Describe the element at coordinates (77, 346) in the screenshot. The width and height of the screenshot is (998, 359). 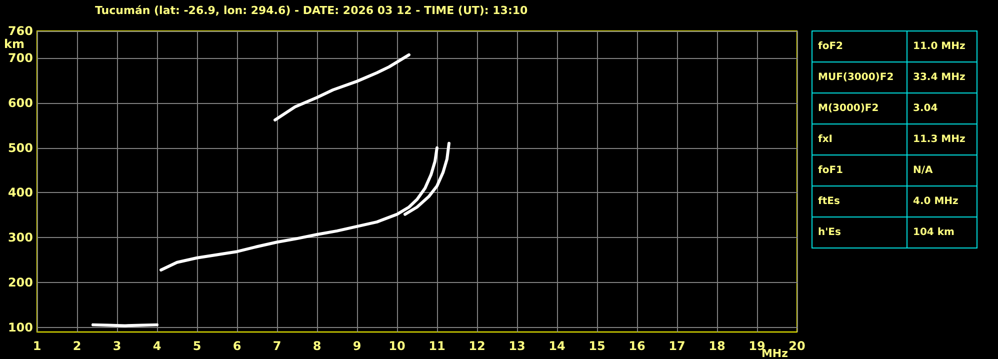
I see `x-tick-label: 2` at that location.